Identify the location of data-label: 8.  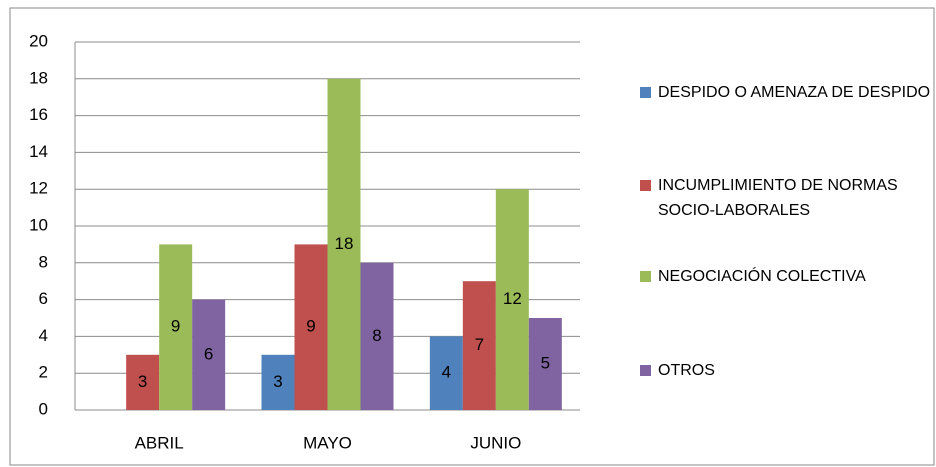
(376, 335).